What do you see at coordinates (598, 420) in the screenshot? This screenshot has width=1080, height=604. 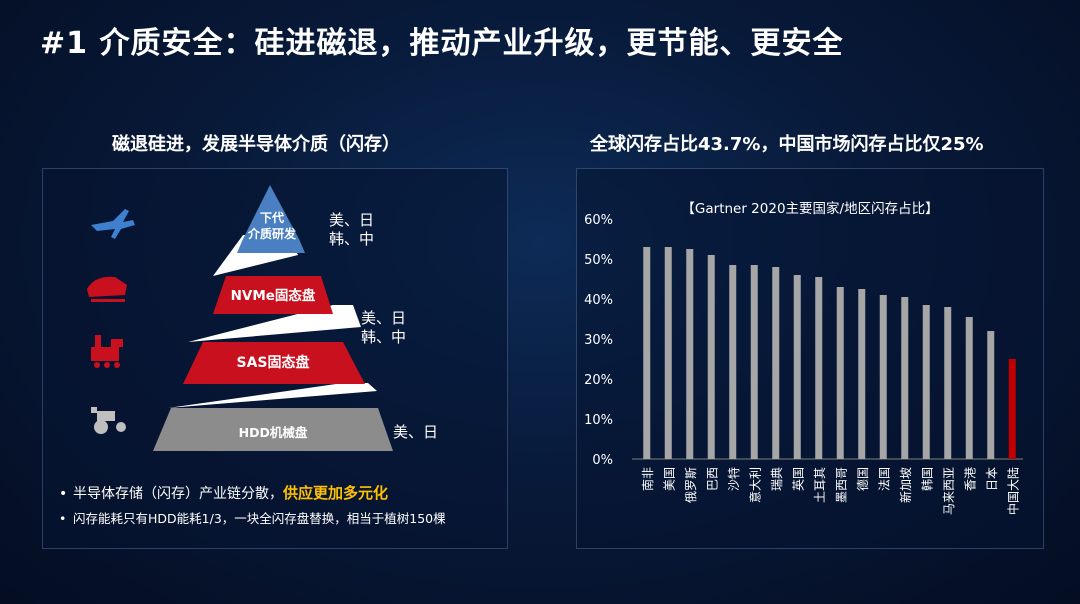 I see `y-tick-label: 10%` at bounding box center [598, 420].